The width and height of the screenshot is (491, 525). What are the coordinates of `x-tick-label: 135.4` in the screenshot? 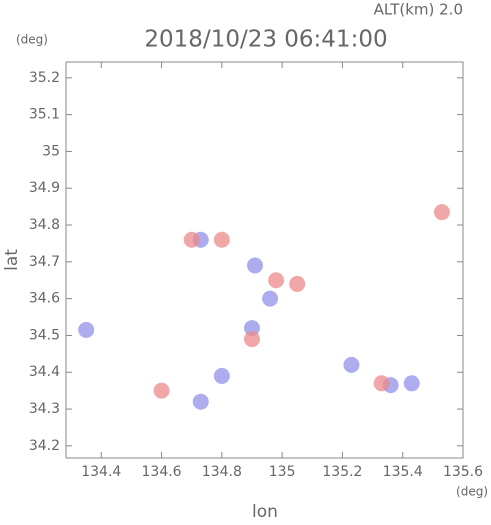 It's located at (403, 472).